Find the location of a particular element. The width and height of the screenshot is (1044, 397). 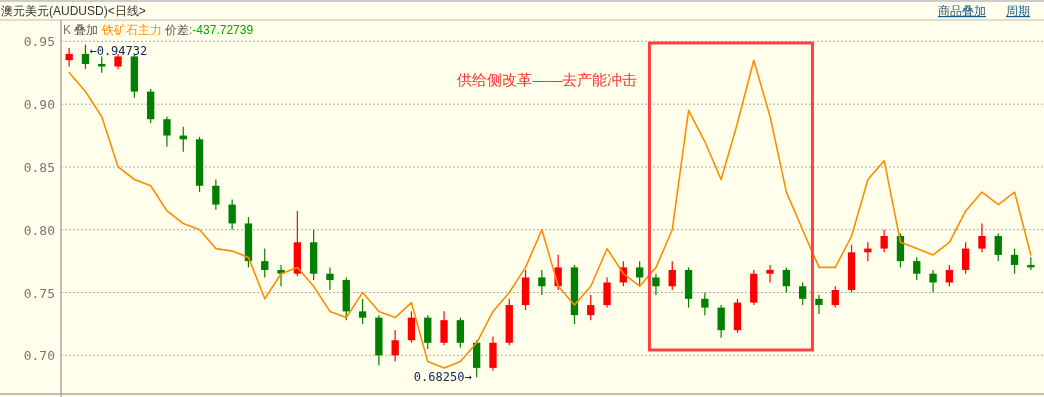

y-tick-label: 0.70 is located at coordinates (39, 356).